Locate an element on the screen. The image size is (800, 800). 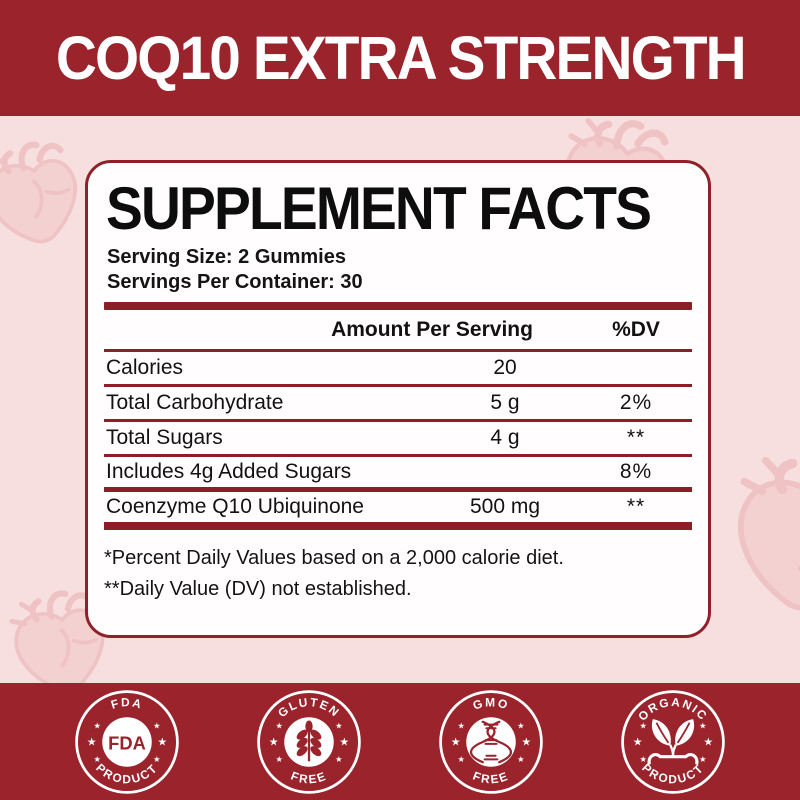
nutrient-amount: 500 mg is located at coordinates (505, 506).